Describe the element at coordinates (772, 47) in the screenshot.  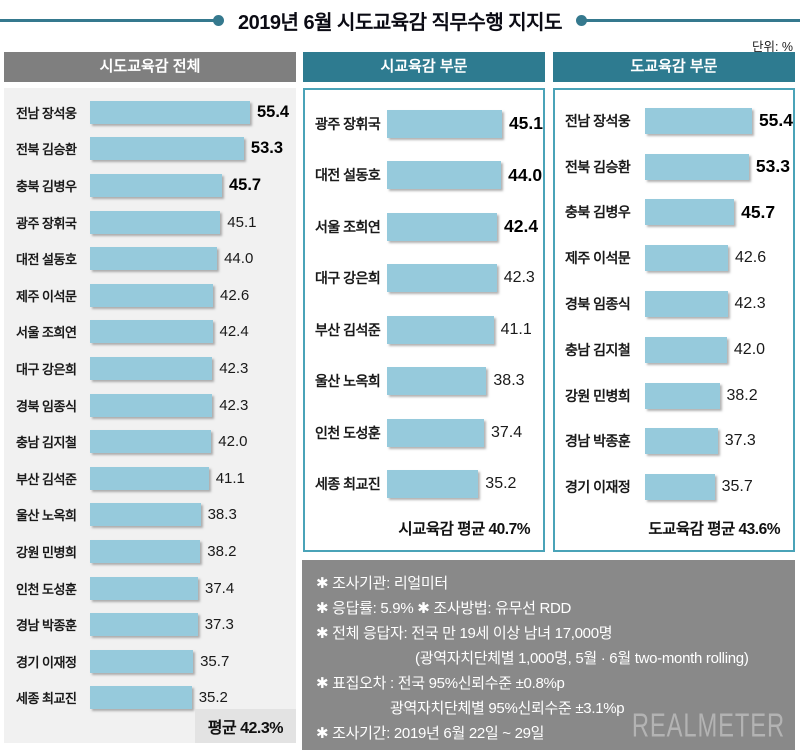
I see `unit-label: 단위: %` at that location.